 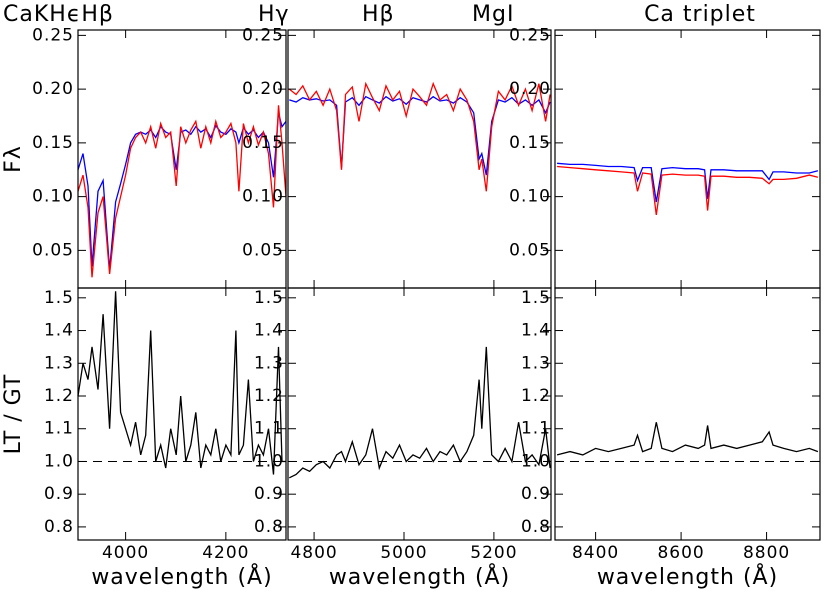 What do you see at coordinates (766, 553) in the screenshot?
I see `x-tick-label: 8800` at bounding box center [766, 553].